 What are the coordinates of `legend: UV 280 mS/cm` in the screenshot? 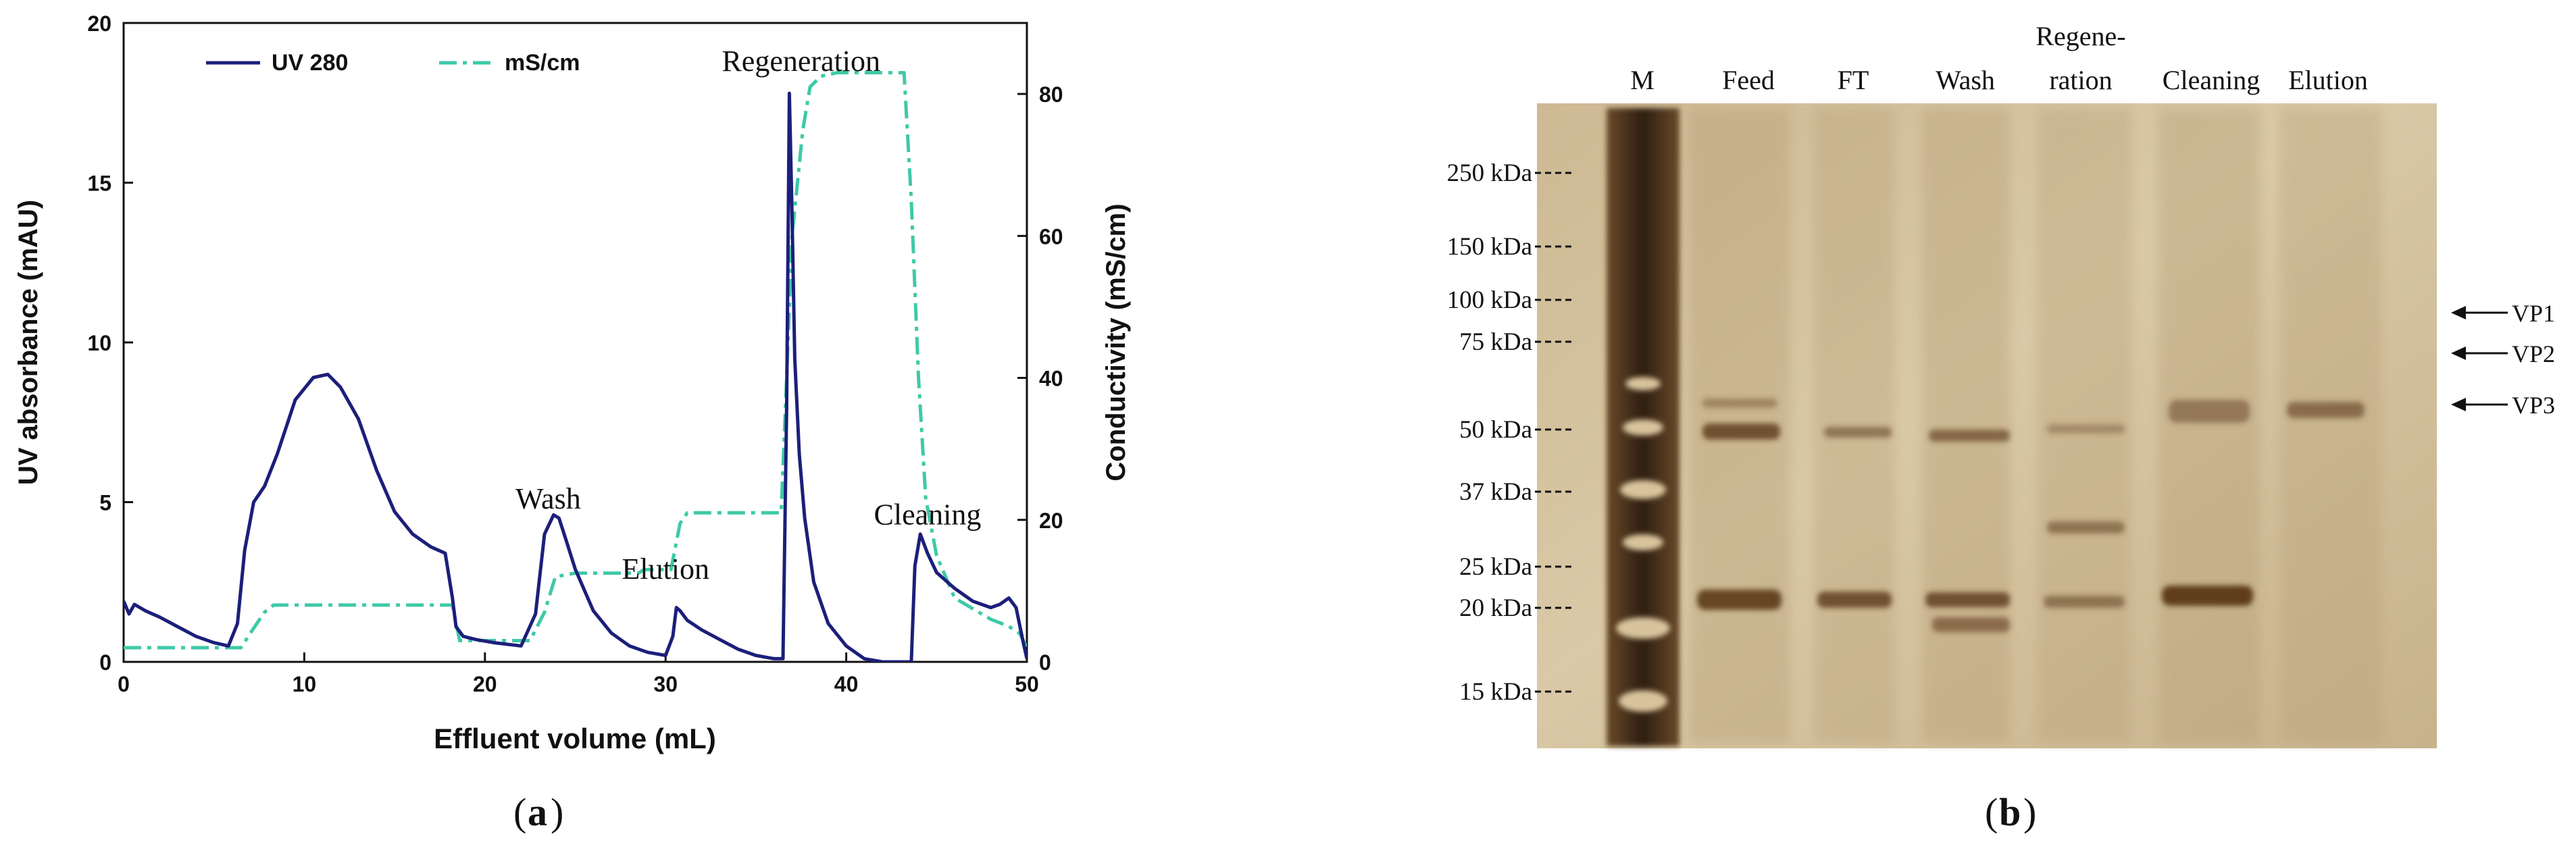 It's located at (393, 63).